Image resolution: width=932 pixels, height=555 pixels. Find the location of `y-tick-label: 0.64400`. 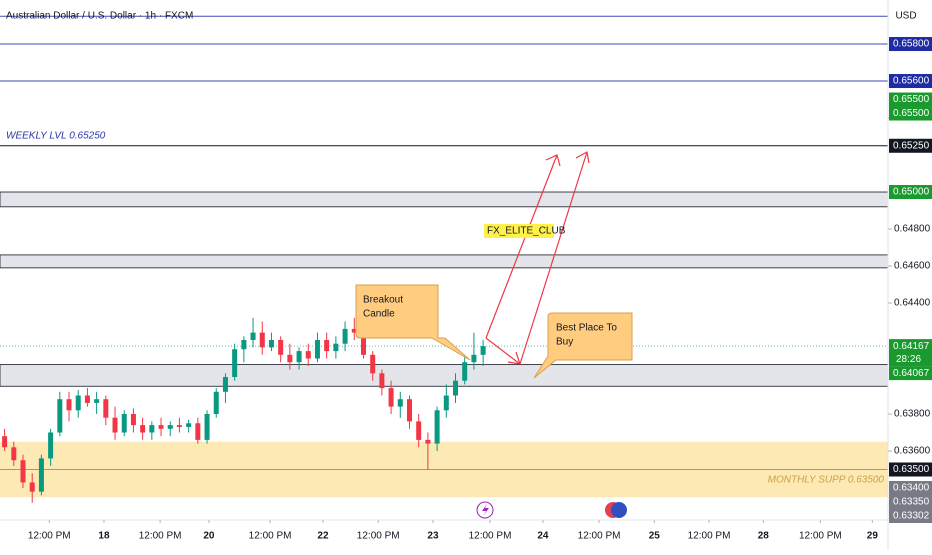

y-tick-label: 0.64400 is located at coordinates (912, 303).